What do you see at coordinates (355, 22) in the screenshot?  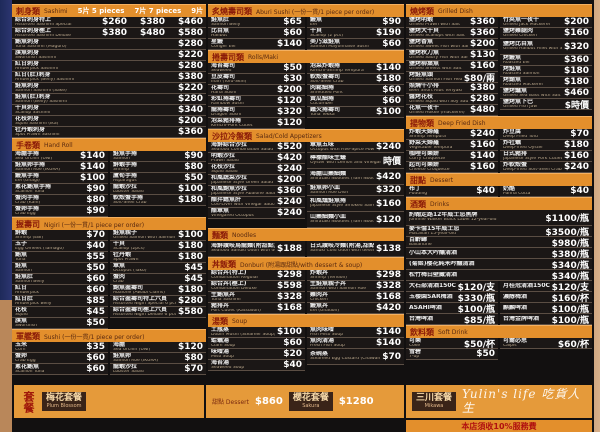 I see `menu-item: 鰻魚 Eel $90` at bounding box center [355, 22].